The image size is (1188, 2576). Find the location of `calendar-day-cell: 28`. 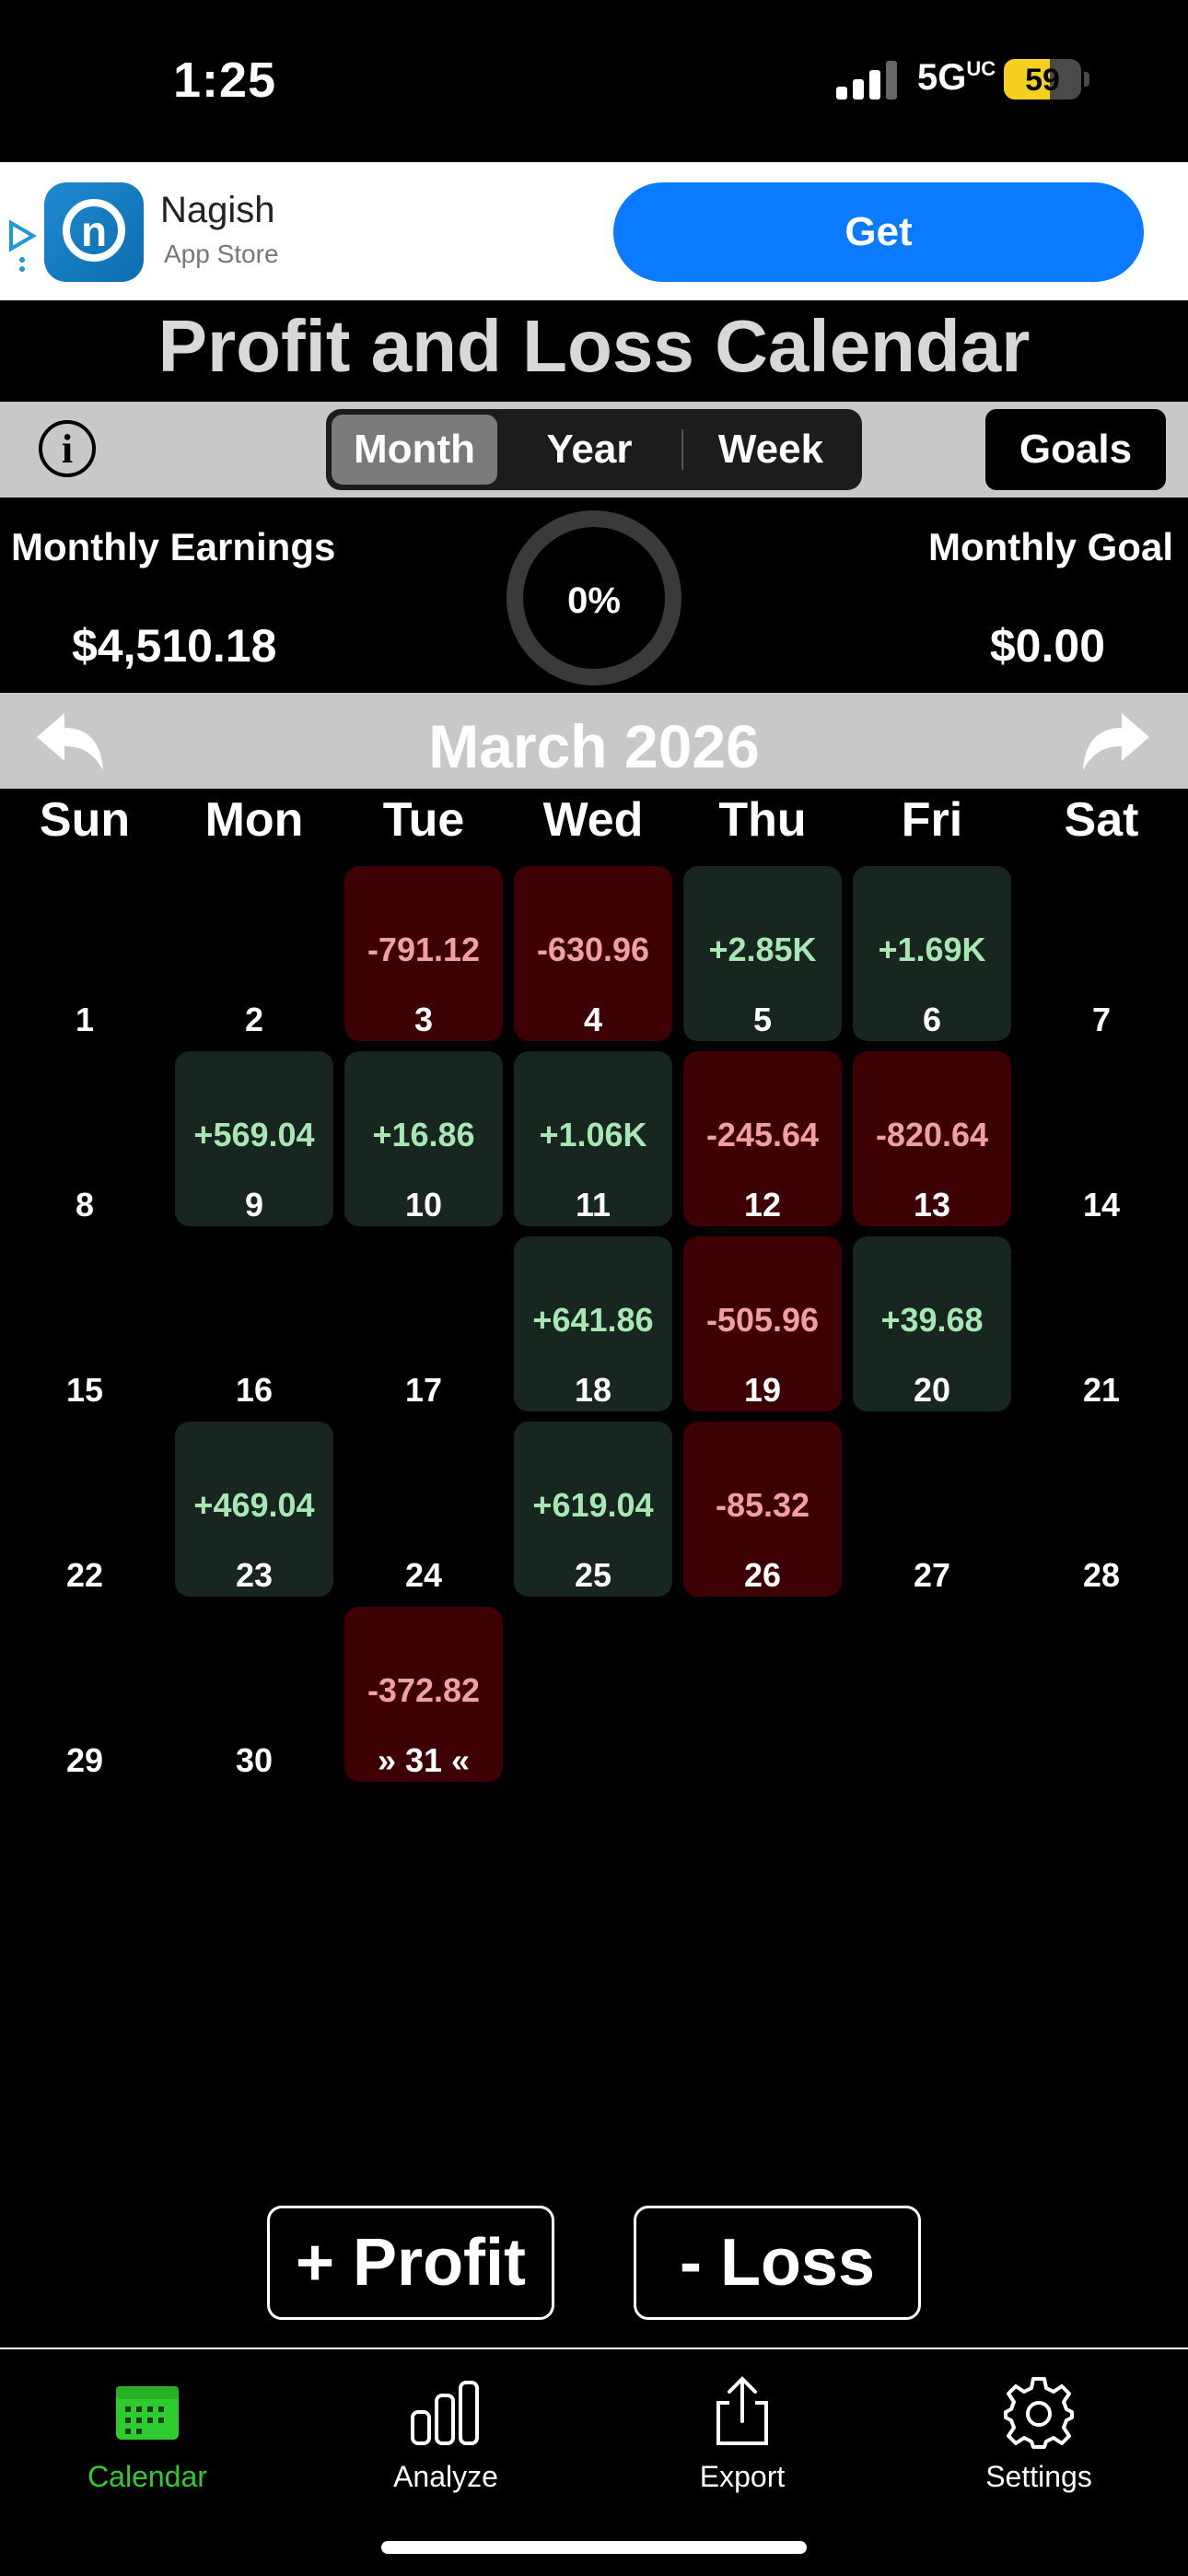

calendar-day-cell: 28 is located at coordinates (1101, 1509).